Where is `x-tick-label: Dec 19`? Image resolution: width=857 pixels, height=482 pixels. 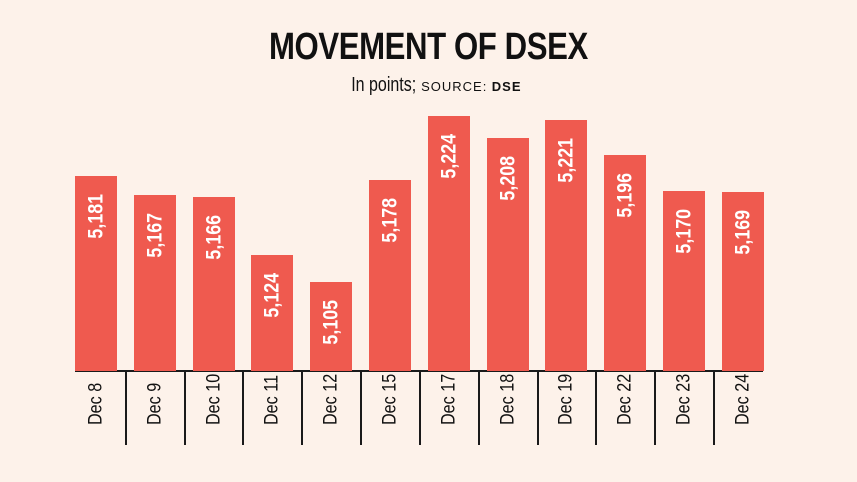 x-tick-label: Dec 19 is located at coordinates (566, 399).